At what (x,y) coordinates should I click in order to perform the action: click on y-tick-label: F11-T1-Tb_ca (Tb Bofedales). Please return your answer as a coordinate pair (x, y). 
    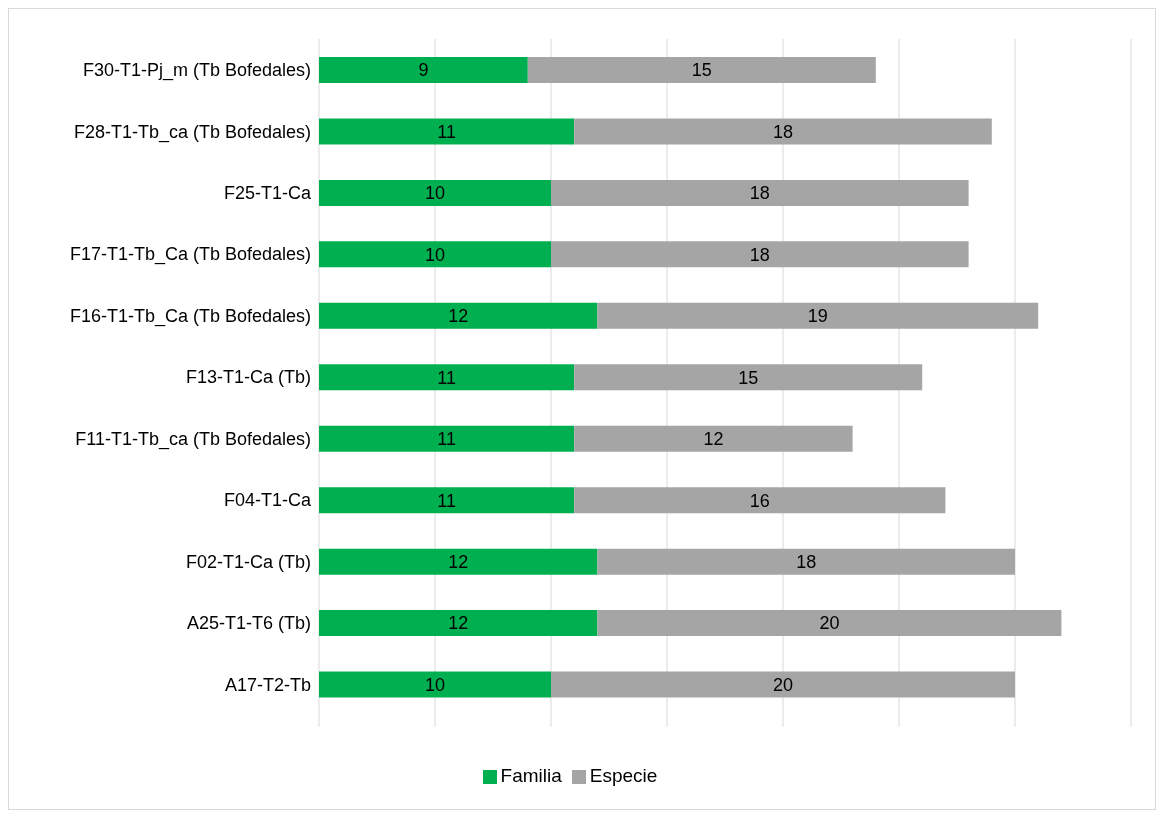
    Looking at the image, I should click on (193, 439).